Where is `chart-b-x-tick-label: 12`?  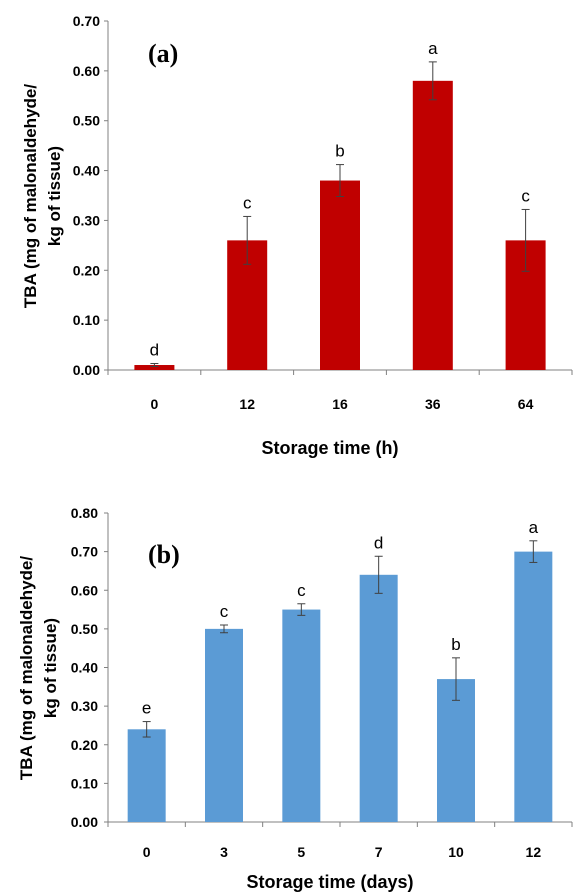
chart-b-x-tick-label: 12 is located at coordinates (534, 852).